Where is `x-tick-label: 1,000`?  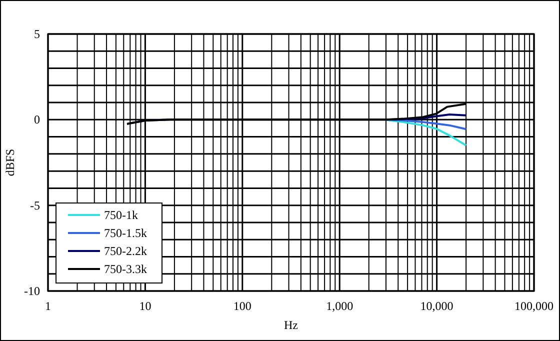 x-tick-label: 1,000 is located at coordinates (340, 306).